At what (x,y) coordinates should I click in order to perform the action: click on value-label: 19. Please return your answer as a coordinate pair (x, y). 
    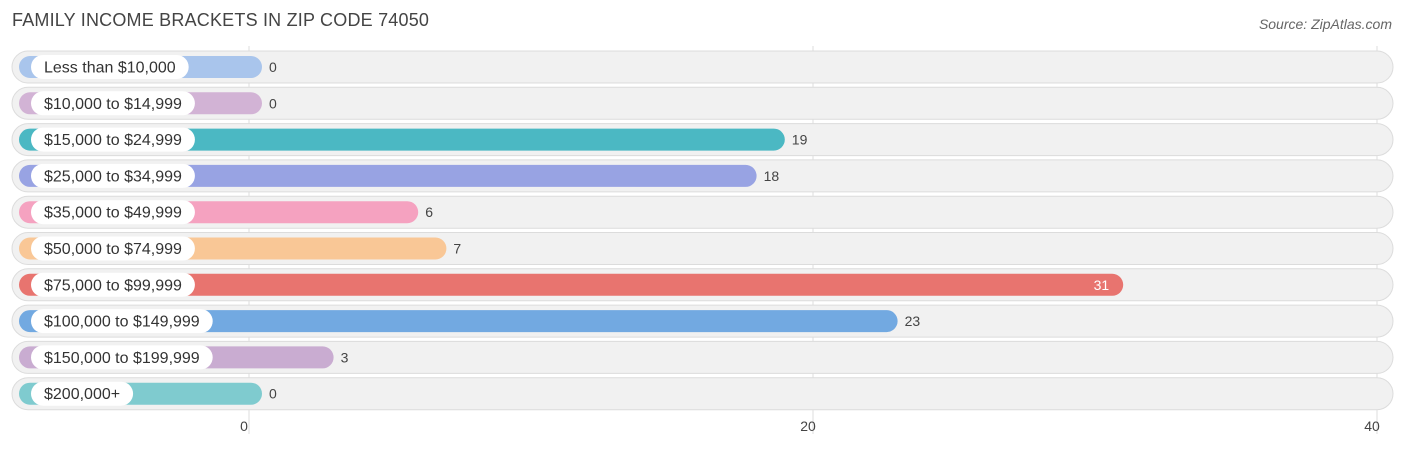
    Looking at the image, I should click on (800, 140).